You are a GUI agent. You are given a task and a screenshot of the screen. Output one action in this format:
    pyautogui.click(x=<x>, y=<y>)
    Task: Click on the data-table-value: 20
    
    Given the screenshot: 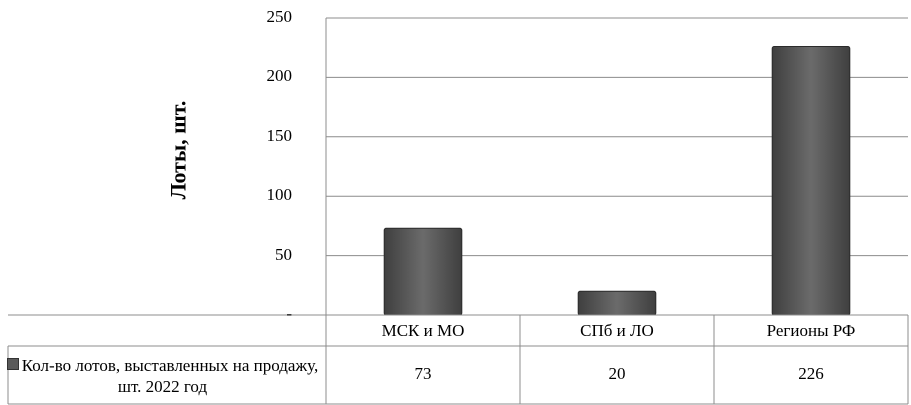 What is the action you would take?
    pyautogui.click(x=617, y=373)
    